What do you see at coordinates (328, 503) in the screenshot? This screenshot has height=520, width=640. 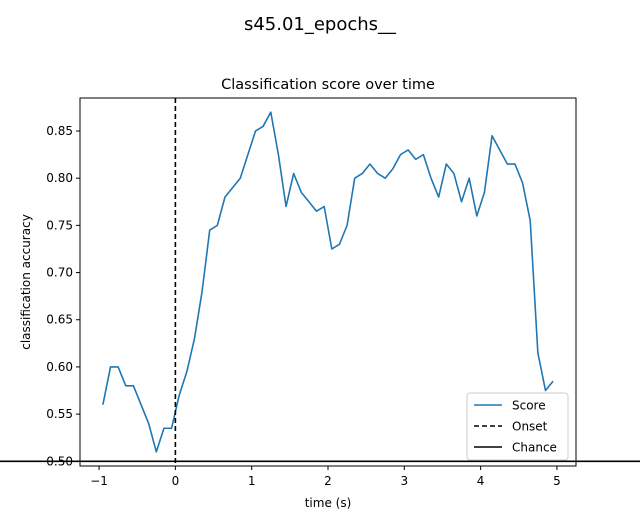 I see `x-axis-label: time (s)` at bounding box center [328, 503].